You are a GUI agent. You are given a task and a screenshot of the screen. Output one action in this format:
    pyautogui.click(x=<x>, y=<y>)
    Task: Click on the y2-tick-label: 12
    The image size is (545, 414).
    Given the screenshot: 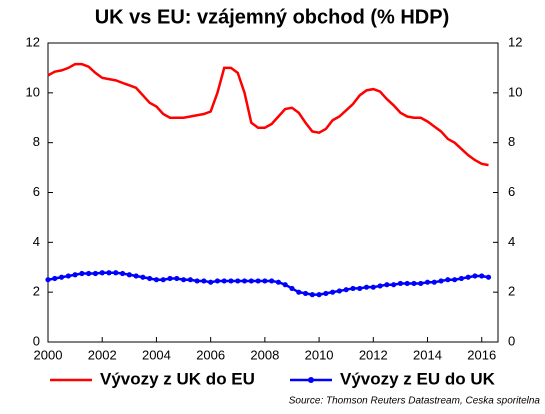 What is the action you would take?
    pyautogui.click(x=515, y=41)
    